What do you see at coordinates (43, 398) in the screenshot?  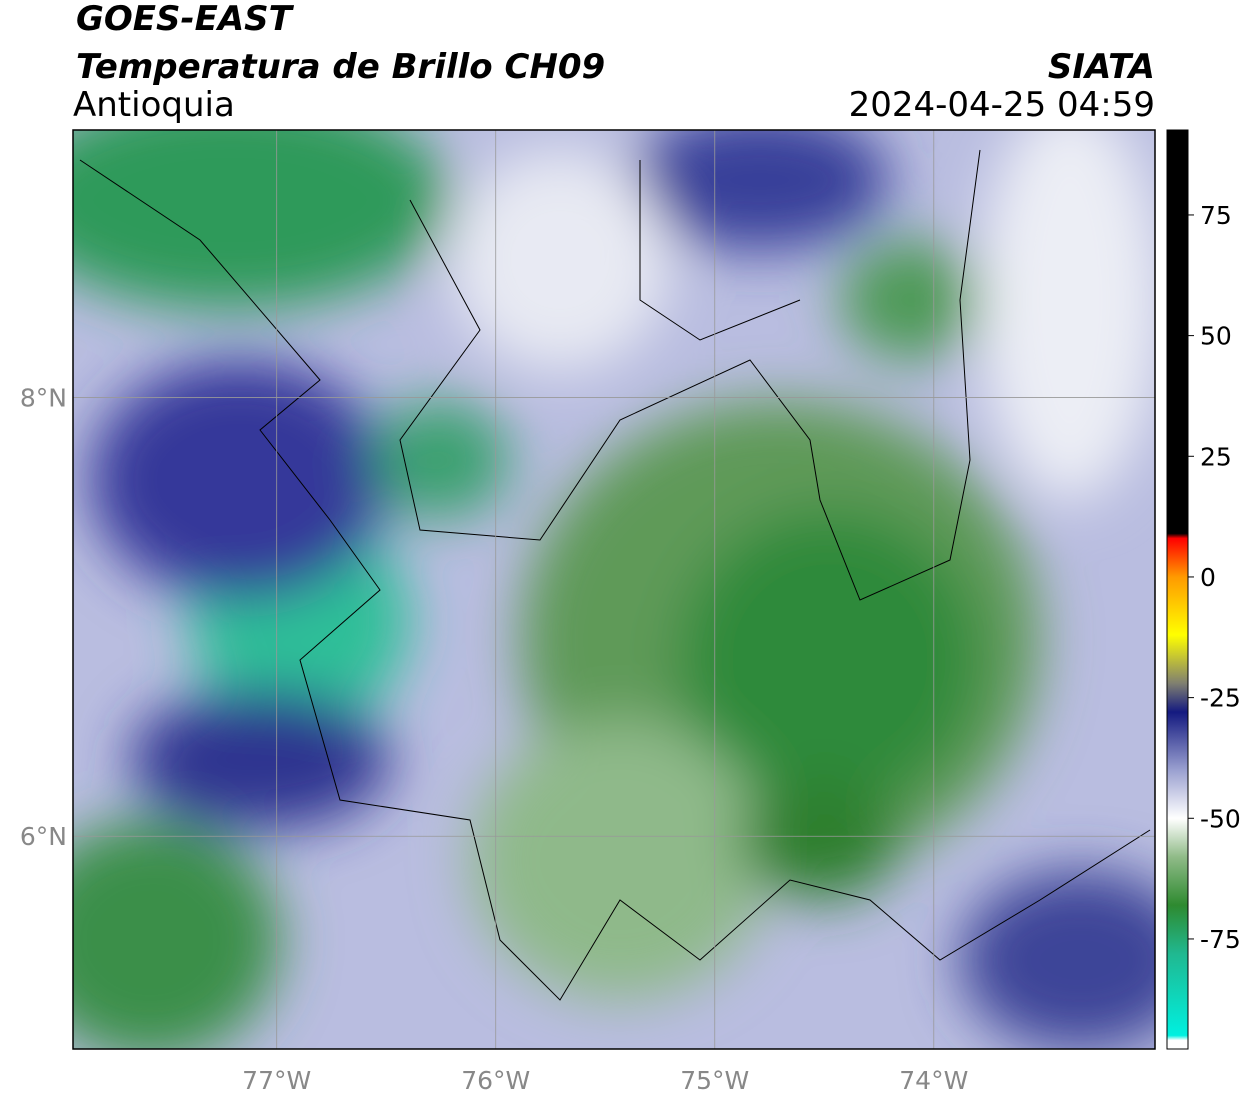 I see `lat-tick-label: 8°N` at bounding box center [43, 398].